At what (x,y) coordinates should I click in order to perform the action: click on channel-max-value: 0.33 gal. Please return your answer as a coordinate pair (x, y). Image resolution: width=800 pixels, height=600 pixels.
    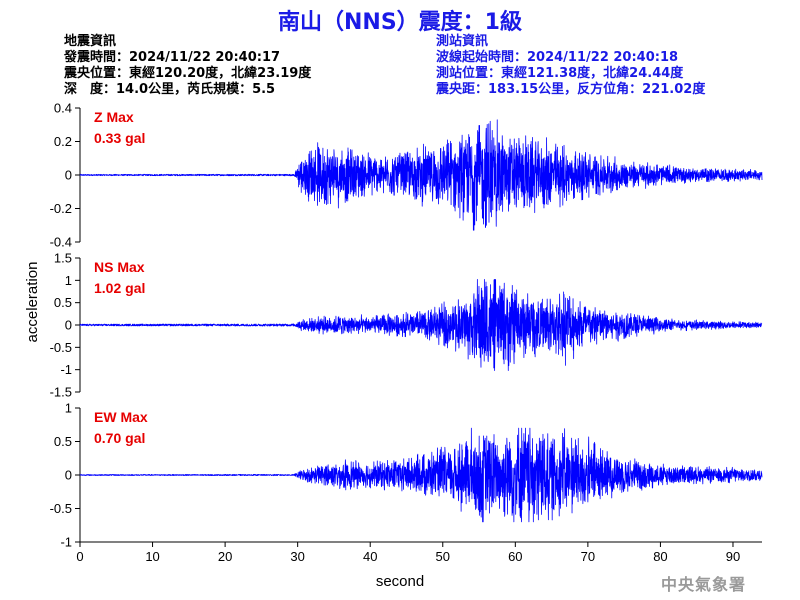
    Looking at the image, I should click on (119, 138).